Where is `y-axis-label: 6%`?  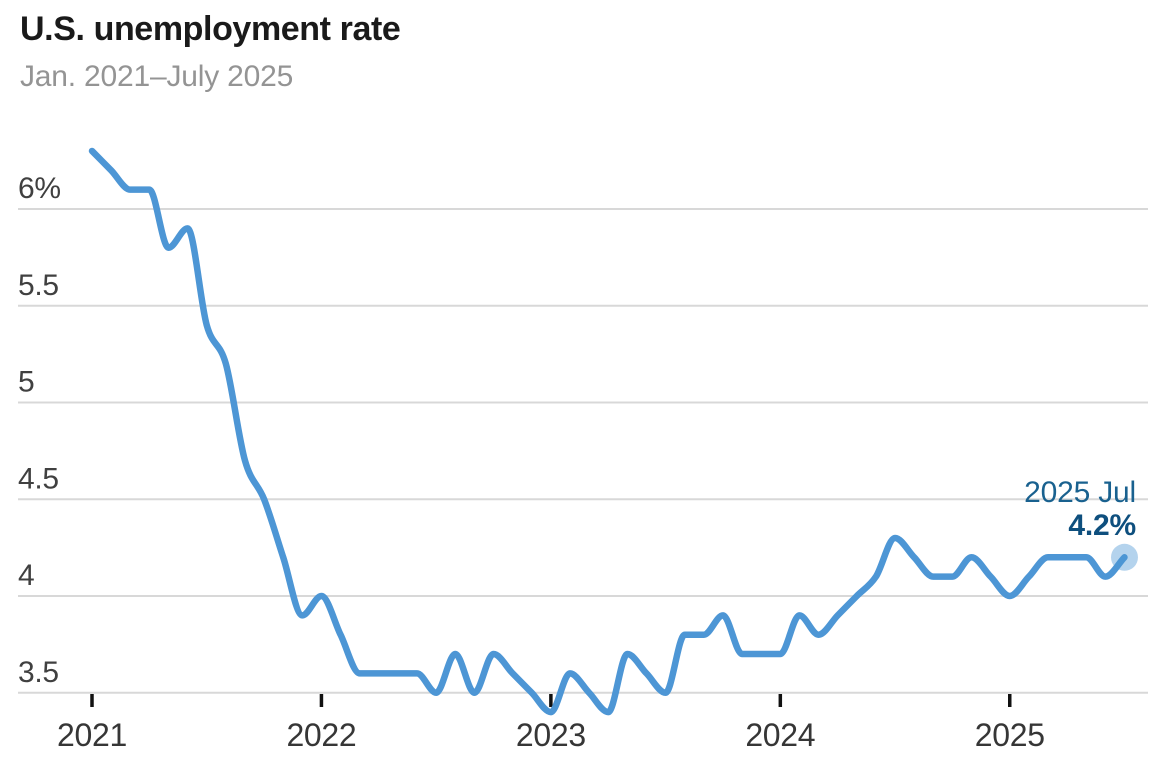 y-axis-label: 6% is located at coordinates (39, 188).